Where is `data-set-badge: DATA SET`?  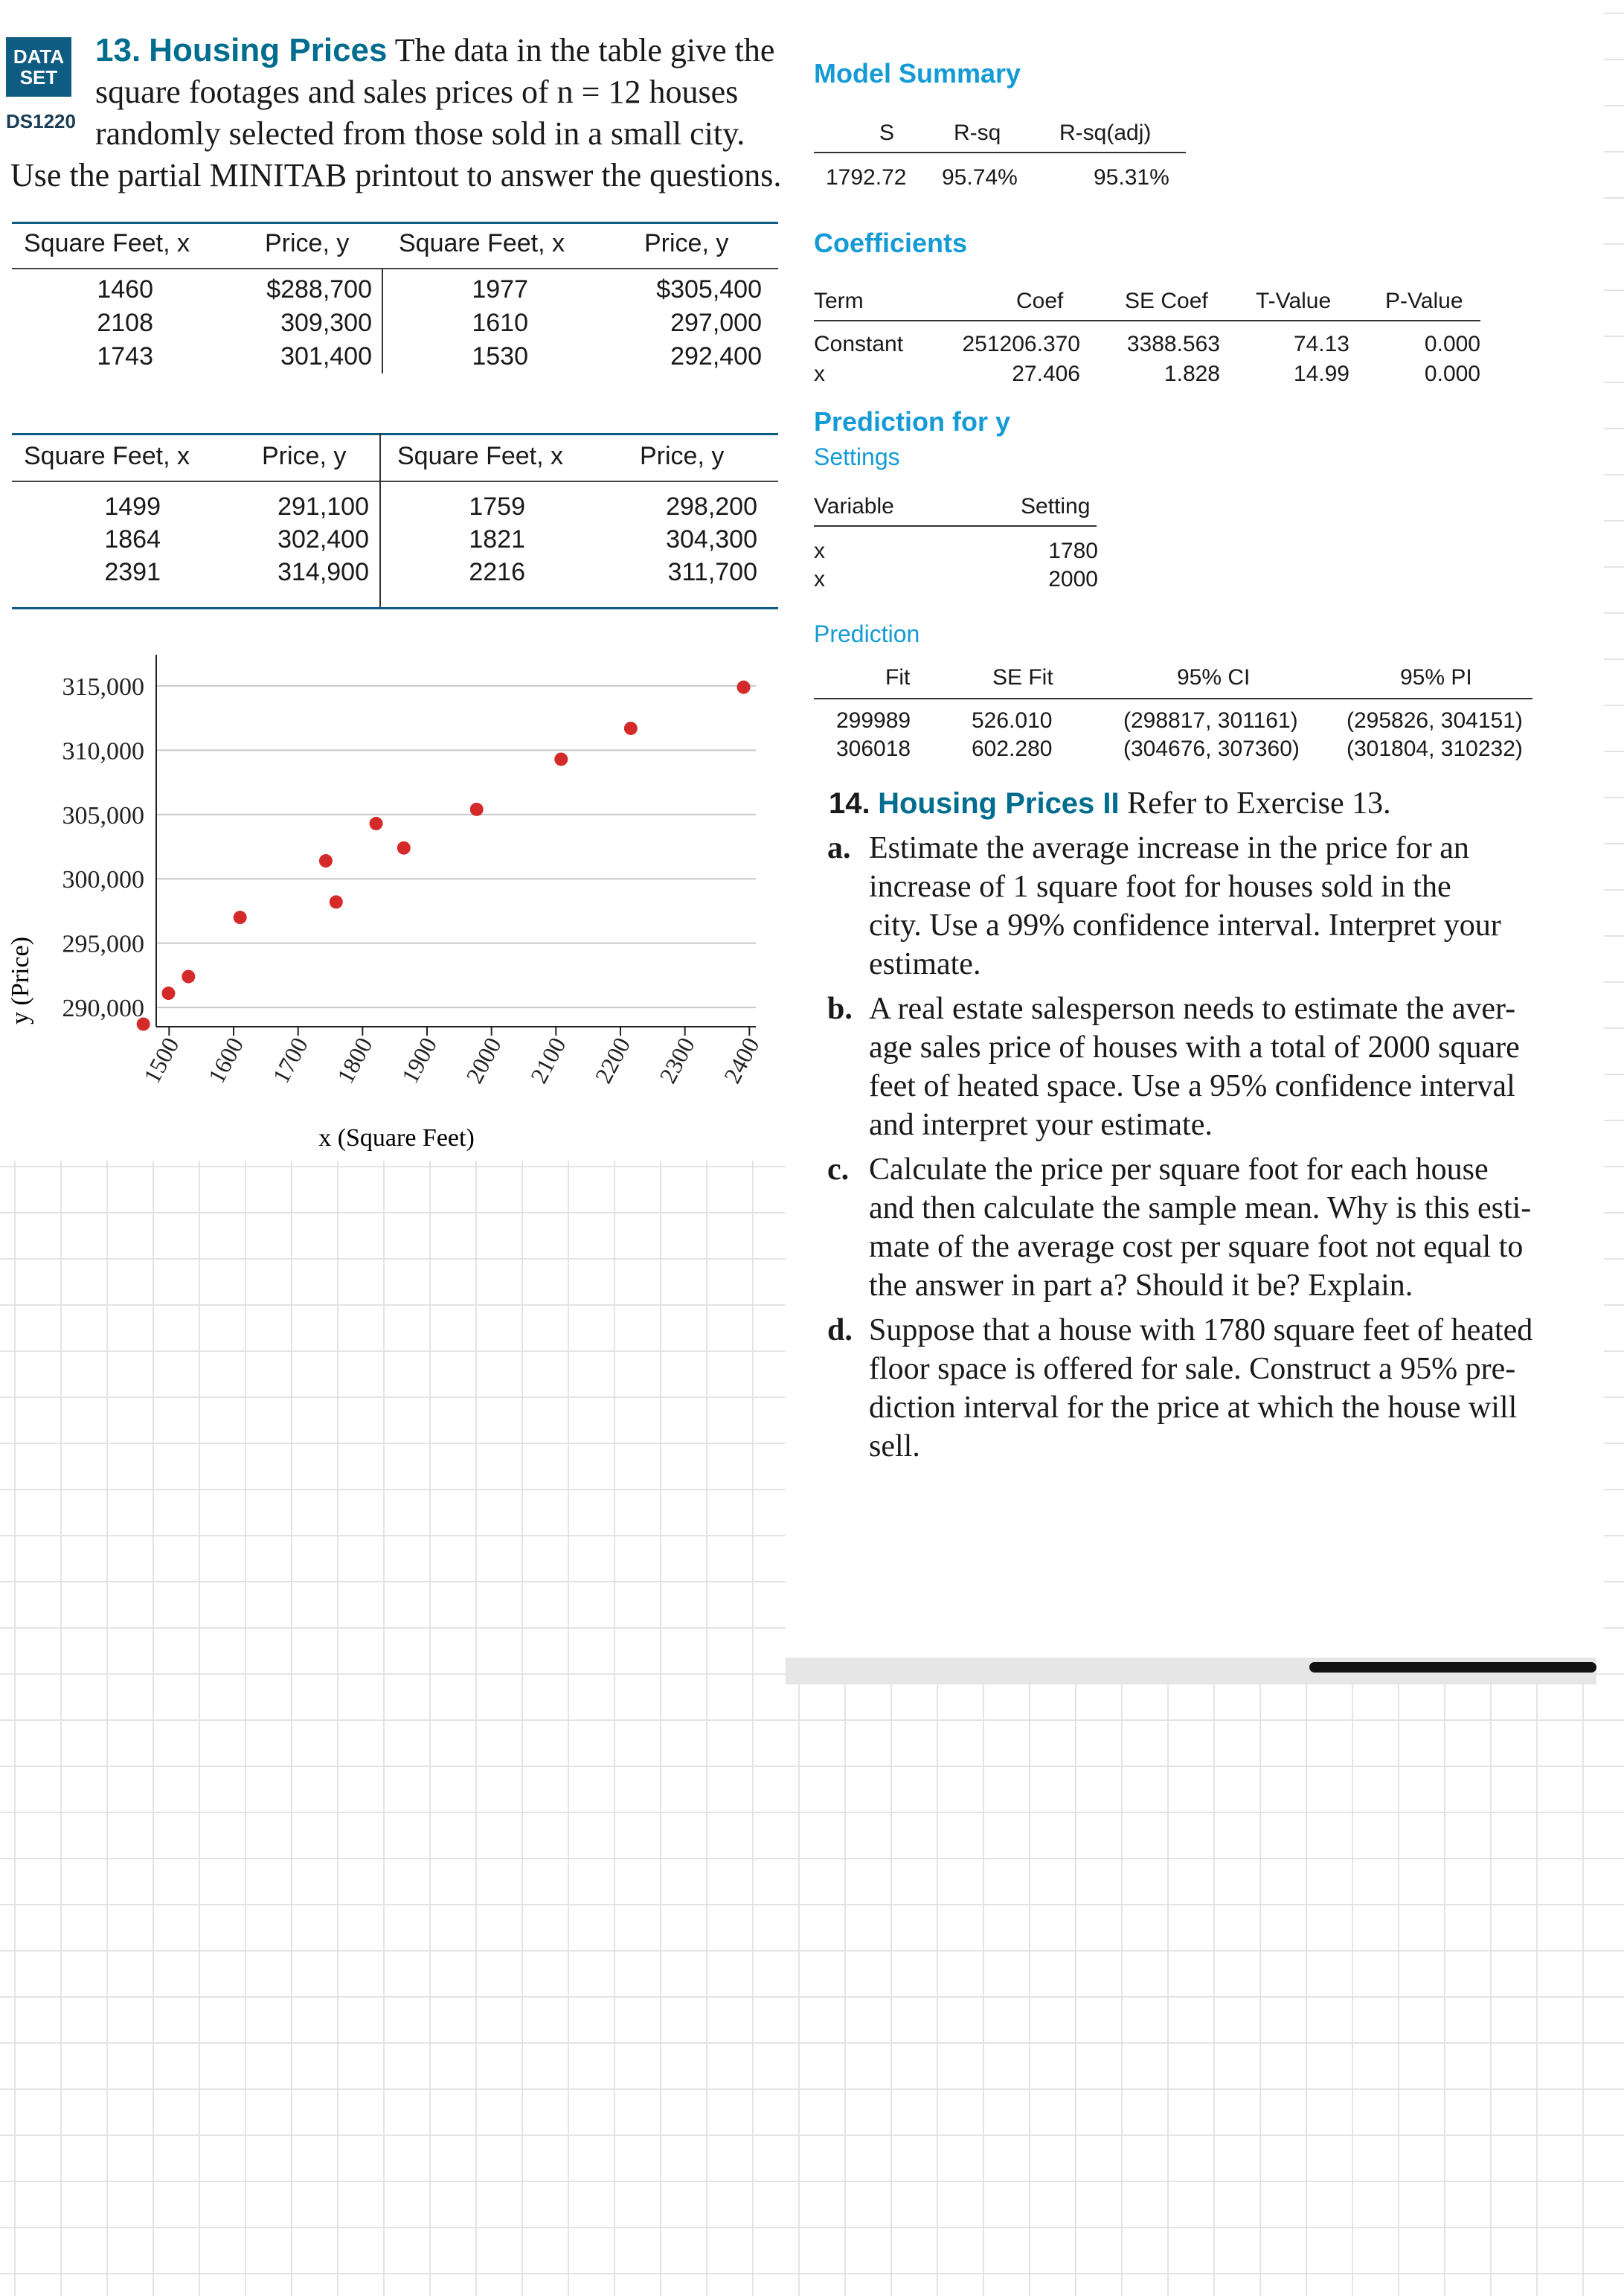
data-set-badge: DATA SET is located at coordinates (38, 67).